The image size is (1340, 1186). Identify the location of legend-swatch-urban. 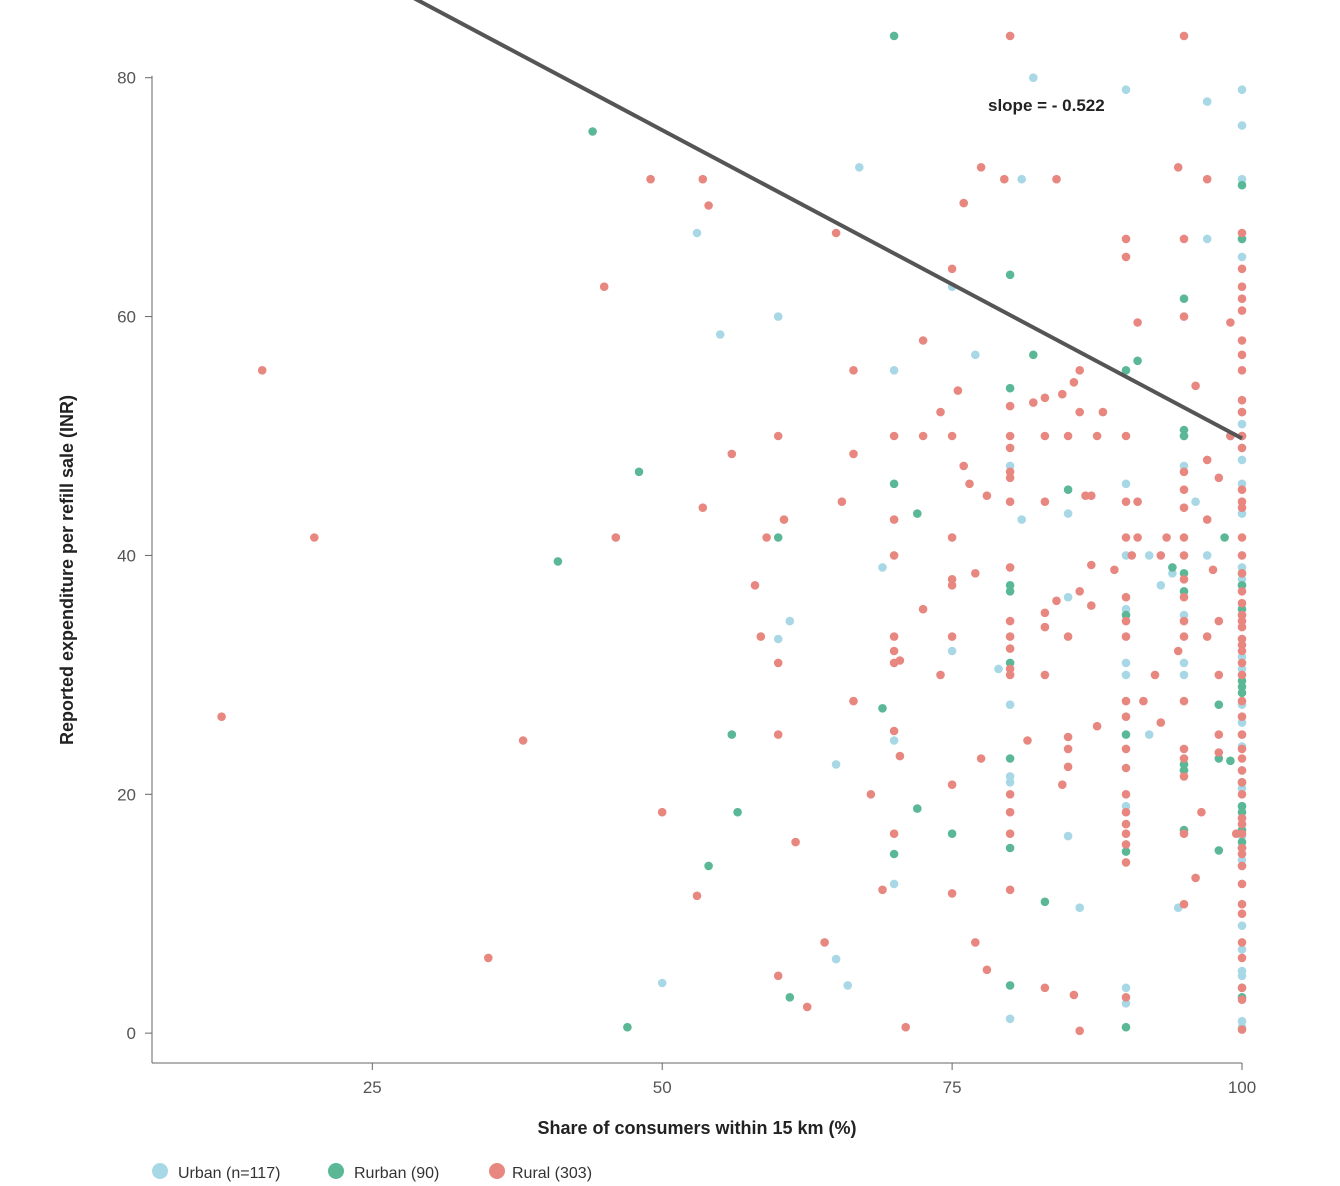
(160, 1171).